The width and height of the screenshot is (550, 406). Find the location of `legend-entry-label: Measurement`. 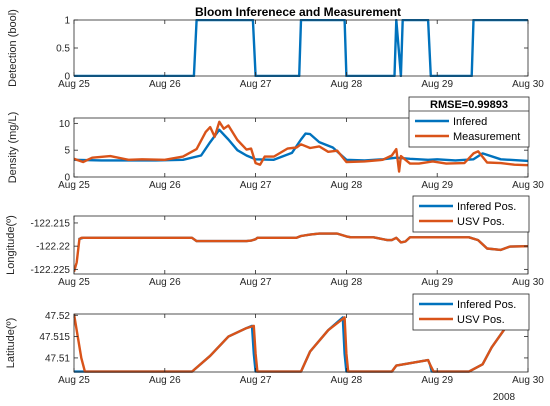

legend-entry-label: Measurement is located at coordinates (486, 137).